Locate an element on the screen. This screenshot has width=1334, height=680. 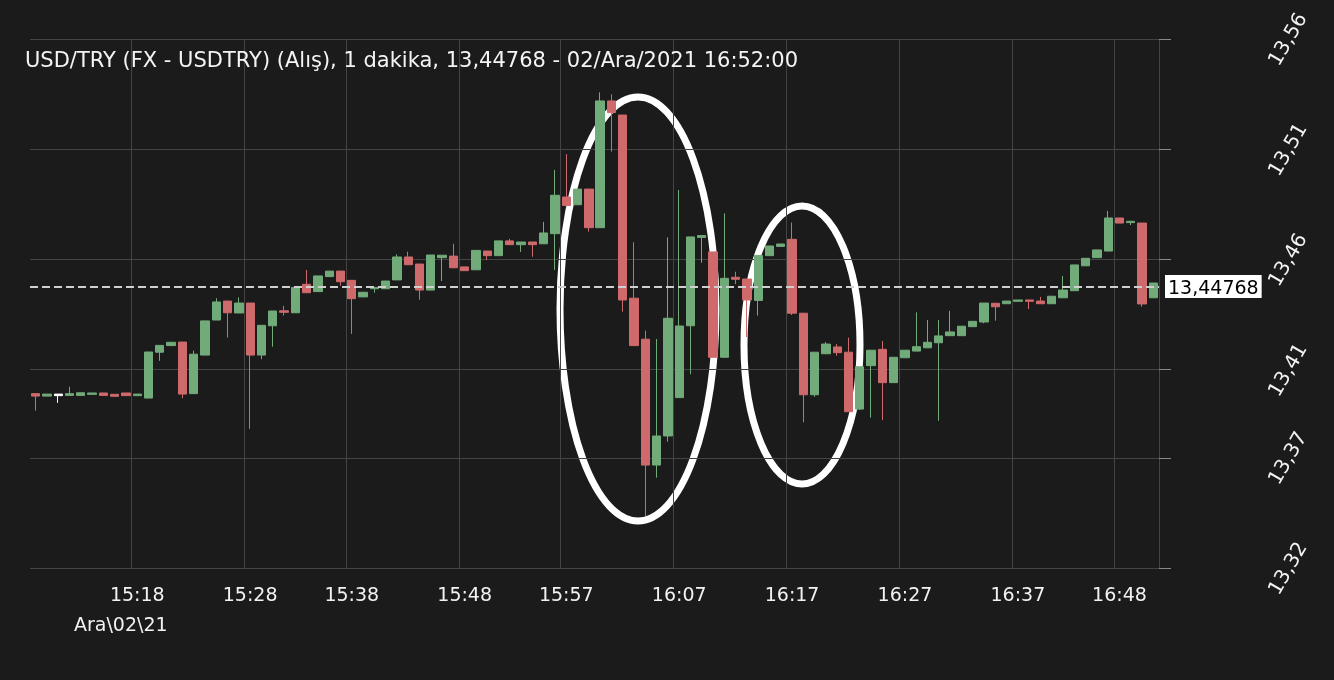
x-tick-label: 16:27 is located at coordinates (905, 593).